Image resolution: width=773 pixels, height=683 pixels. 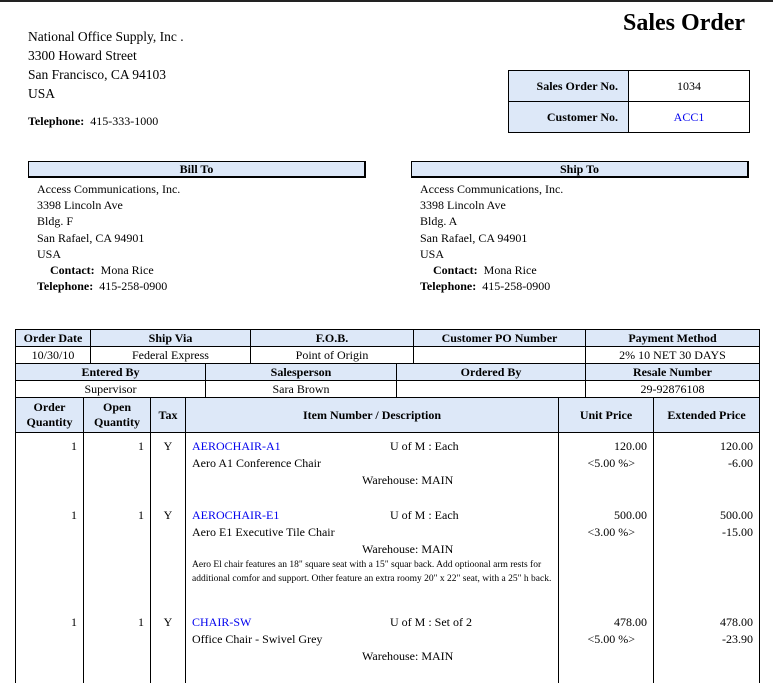 What do you see at coordinates (703, 532) in the screenshot?
I see `extended-discount: -15.00` at bounding box center [703, 532].